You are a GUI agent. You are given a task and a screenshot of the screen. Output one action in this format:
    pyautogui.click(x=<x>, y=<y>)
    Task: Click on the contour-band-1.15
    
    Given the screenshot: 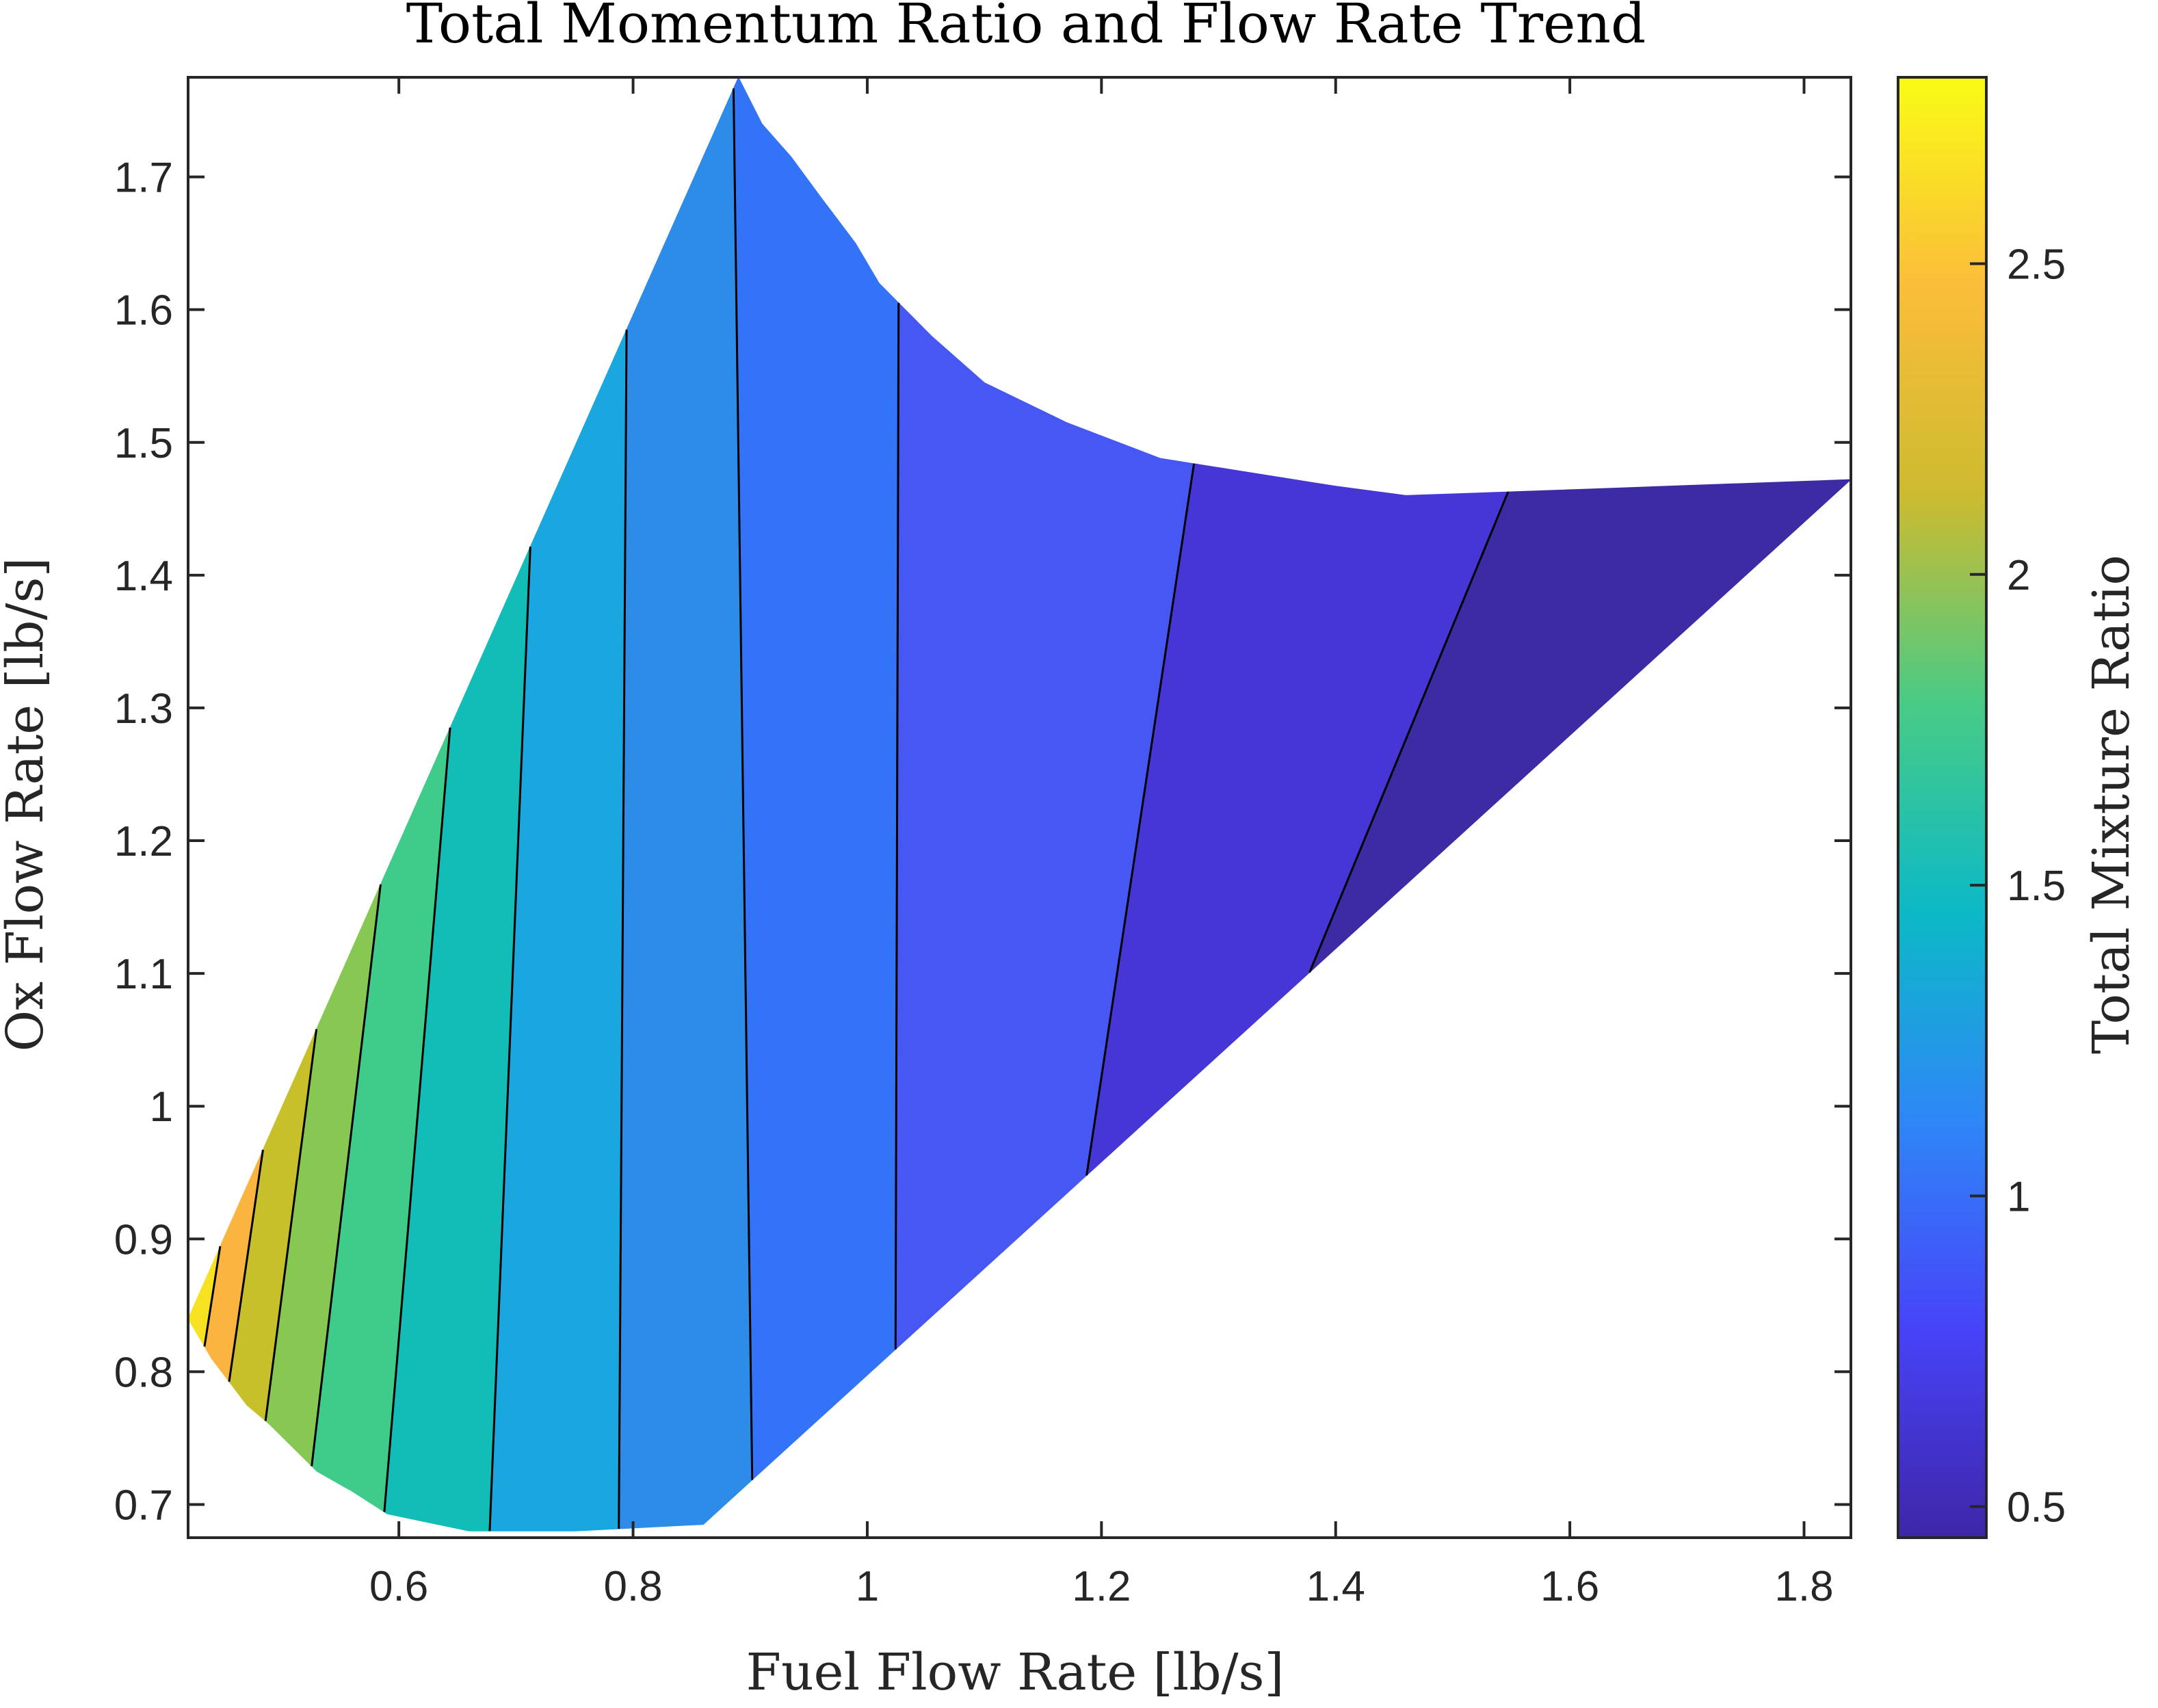 What is the action you would take?
    pyautogui.click(x=816, y=778)
    